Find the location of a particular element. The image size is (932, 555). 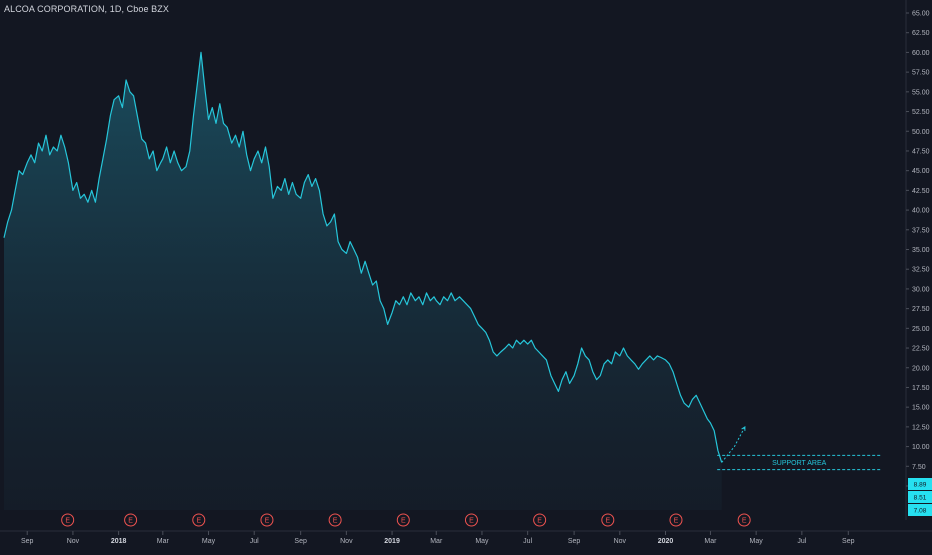

y-tick-label: 15.00 is located at coordinates (921, 408).